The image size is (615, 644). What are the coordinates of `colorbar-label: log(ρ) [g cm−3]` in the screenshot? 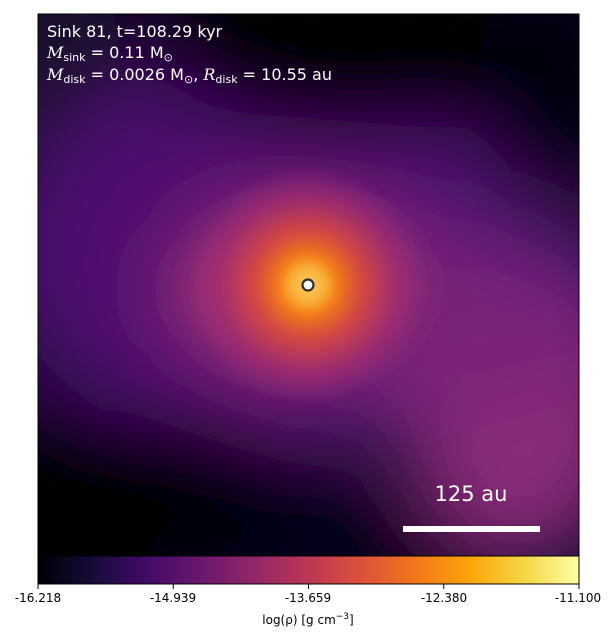 It's located at (308, 619).